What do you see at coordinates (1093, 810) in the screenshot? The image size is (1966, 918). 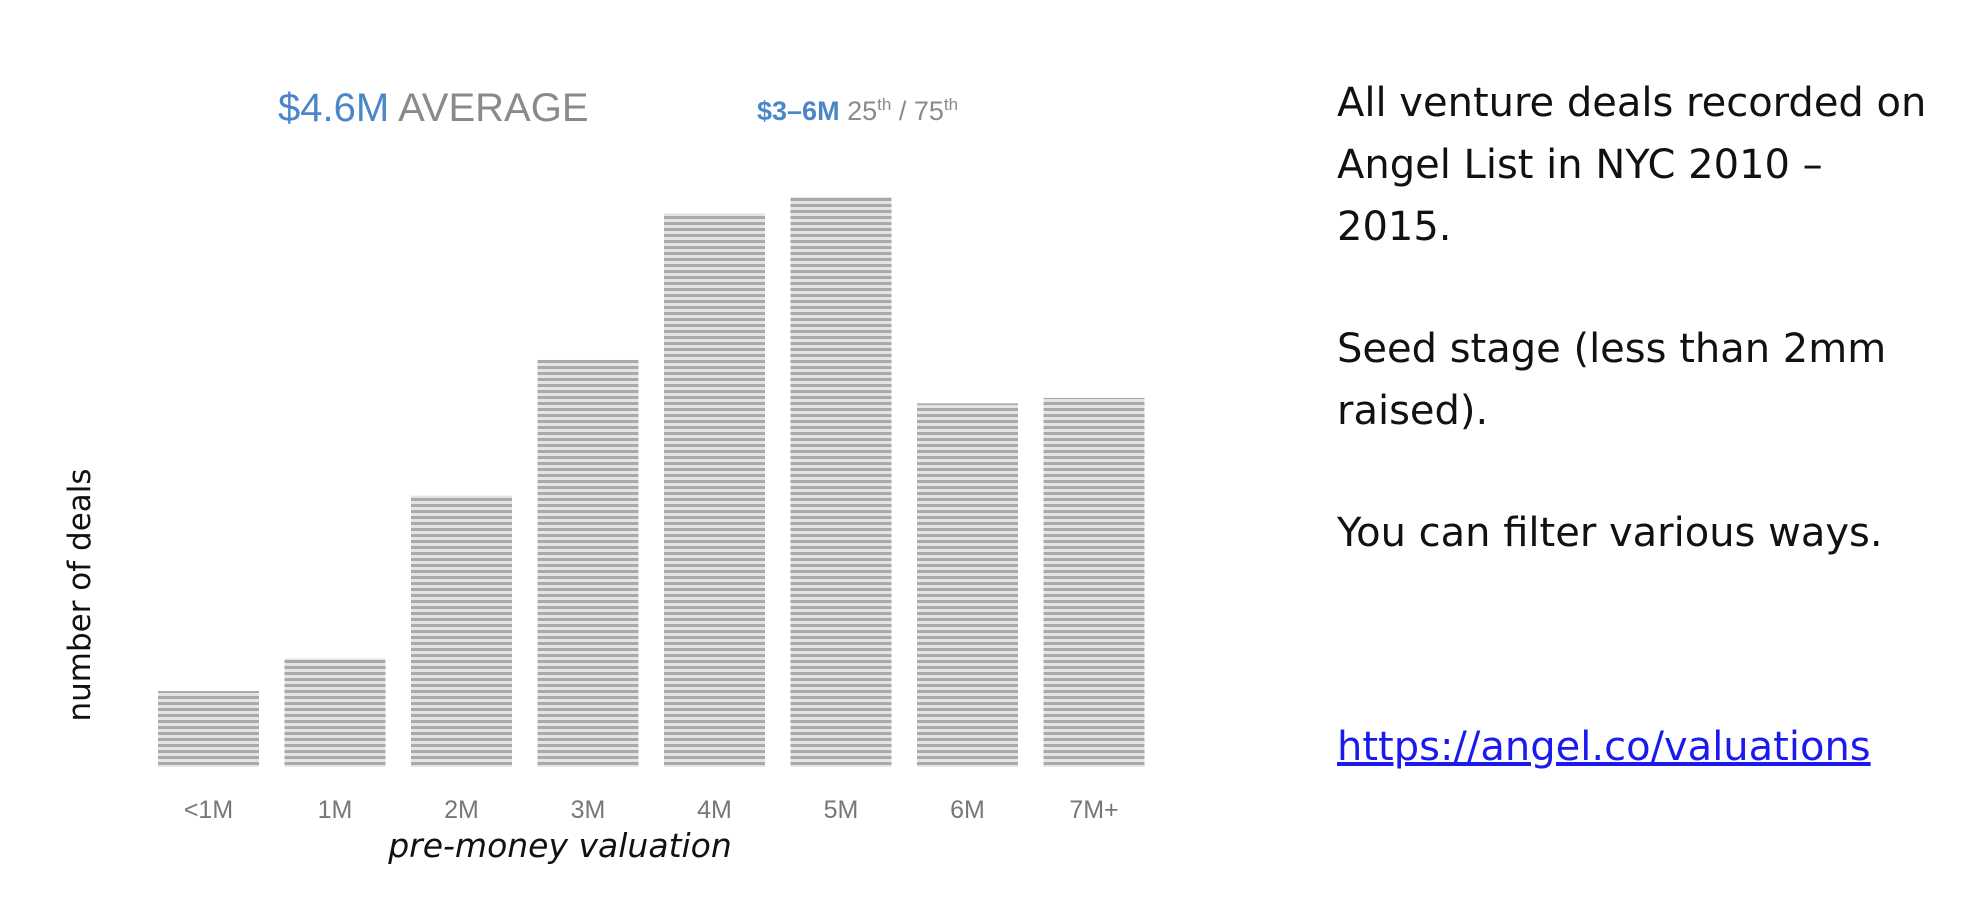 I see `x-tick-label-7: 7M+` at bounding box center [1093, 810].